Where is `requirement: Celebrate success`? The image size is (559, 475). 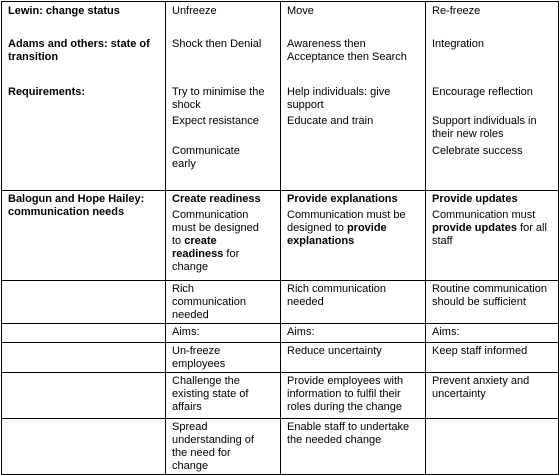 requirement: Celebrate success is located at coordinates (477, 151).